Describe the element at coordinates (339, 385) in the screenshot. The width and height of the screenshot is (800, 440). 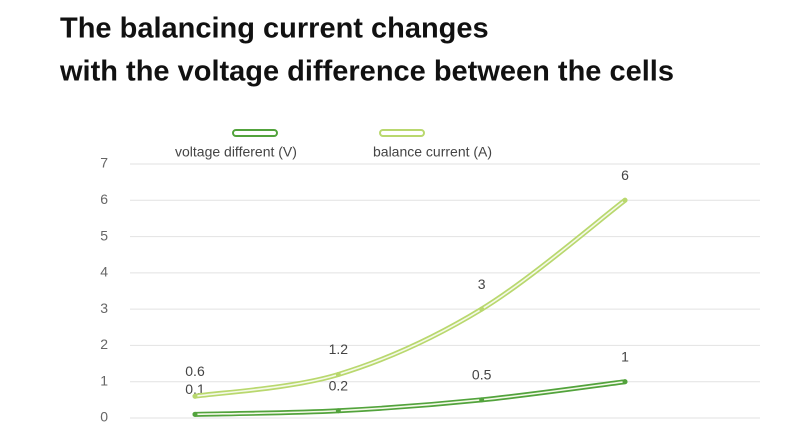
I see `data-label: 0.2` at that location.